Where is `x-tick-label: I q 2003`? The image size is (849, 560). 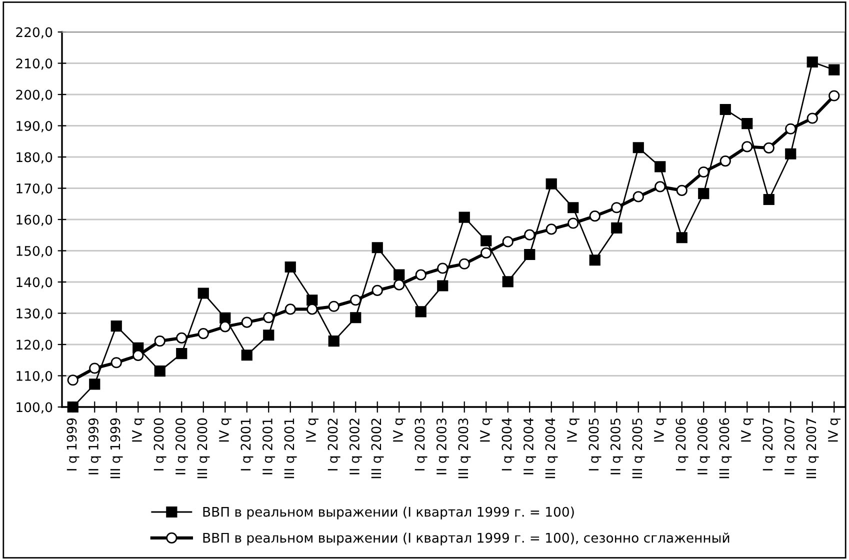
x-tick-label: I q 2003 is located at coordinates (421, 444).